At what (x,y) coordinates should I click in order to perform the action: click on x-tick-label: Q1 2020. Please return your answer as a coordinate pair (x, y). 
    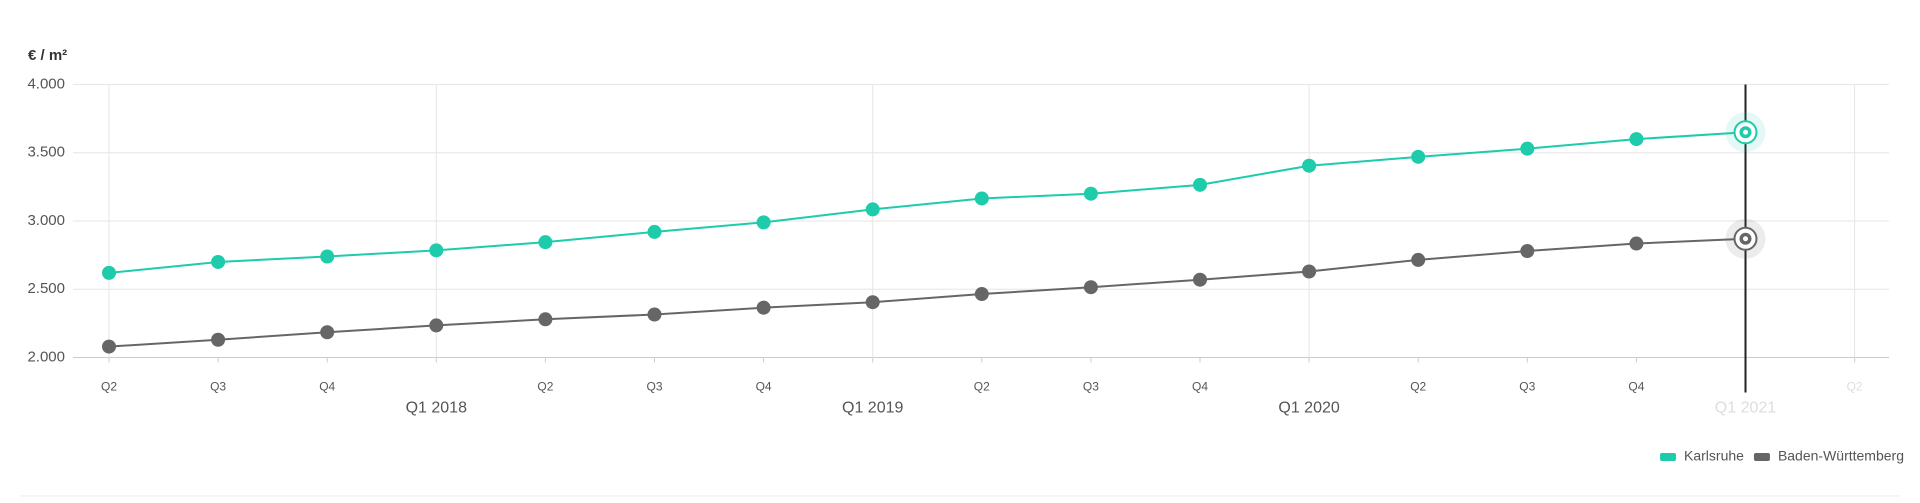
    Looking at the image, I should click on (1308, 408).